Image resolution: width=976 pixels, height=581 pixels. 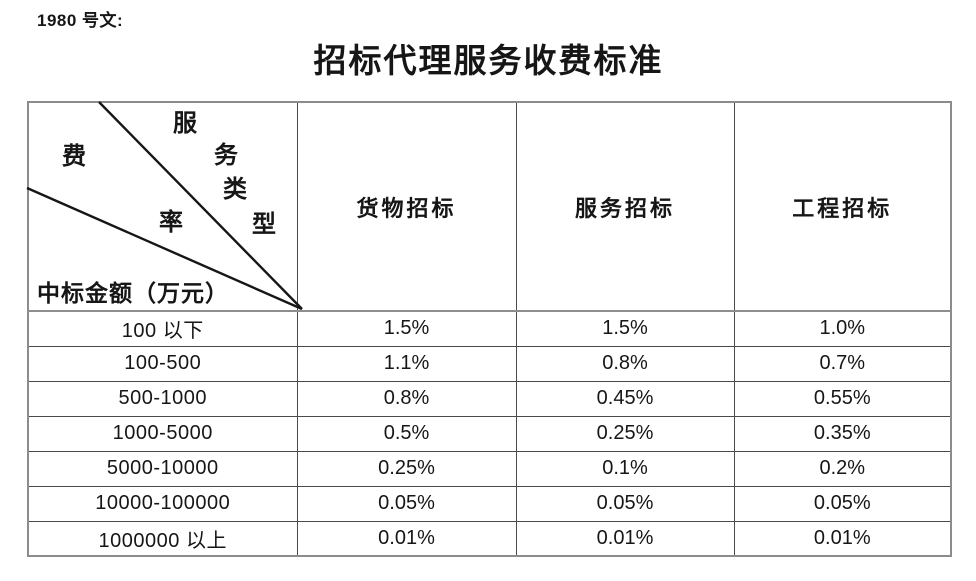 What do you see at coordinates (625, 538) in the screenshot?
I see `rate-cell-services: 0.01%` at bounding box center [625, 538].